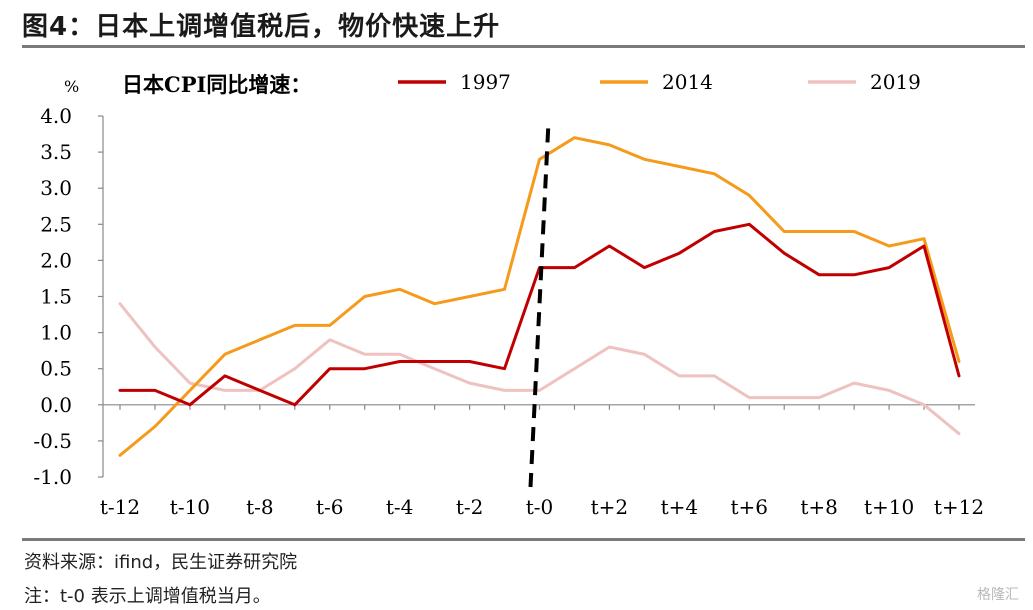 Image resolution: width=1033 pixels, height=610 pixels. I want to click on footer-divider, so click(523, 539).